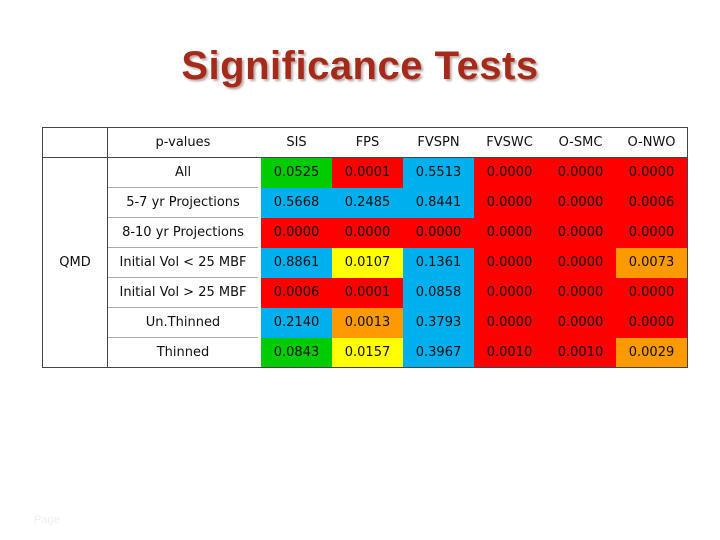 The height and width of the screenshot is (540, 720). I want to click on row-label: Initial Vol < 25 MBF, so click(182, 262).